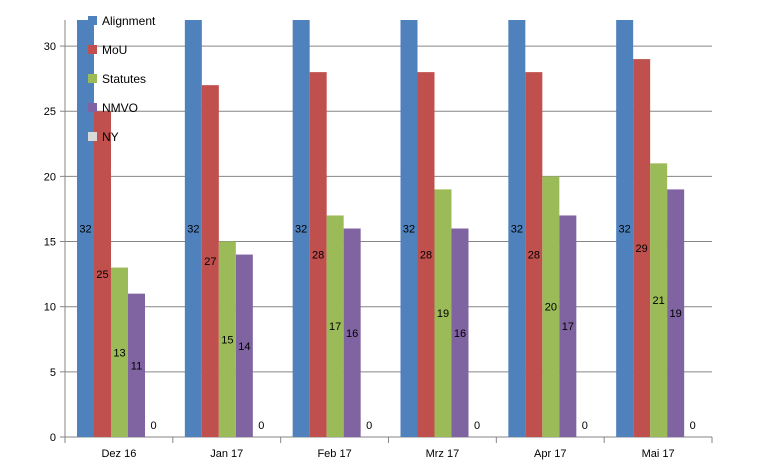 The width and height of the screenshot is (767, 476). What do you see at coordinates (550, 454) in the screenshot?
I see `x-tick-label: Apr 17` at bounding box center [550, 454].